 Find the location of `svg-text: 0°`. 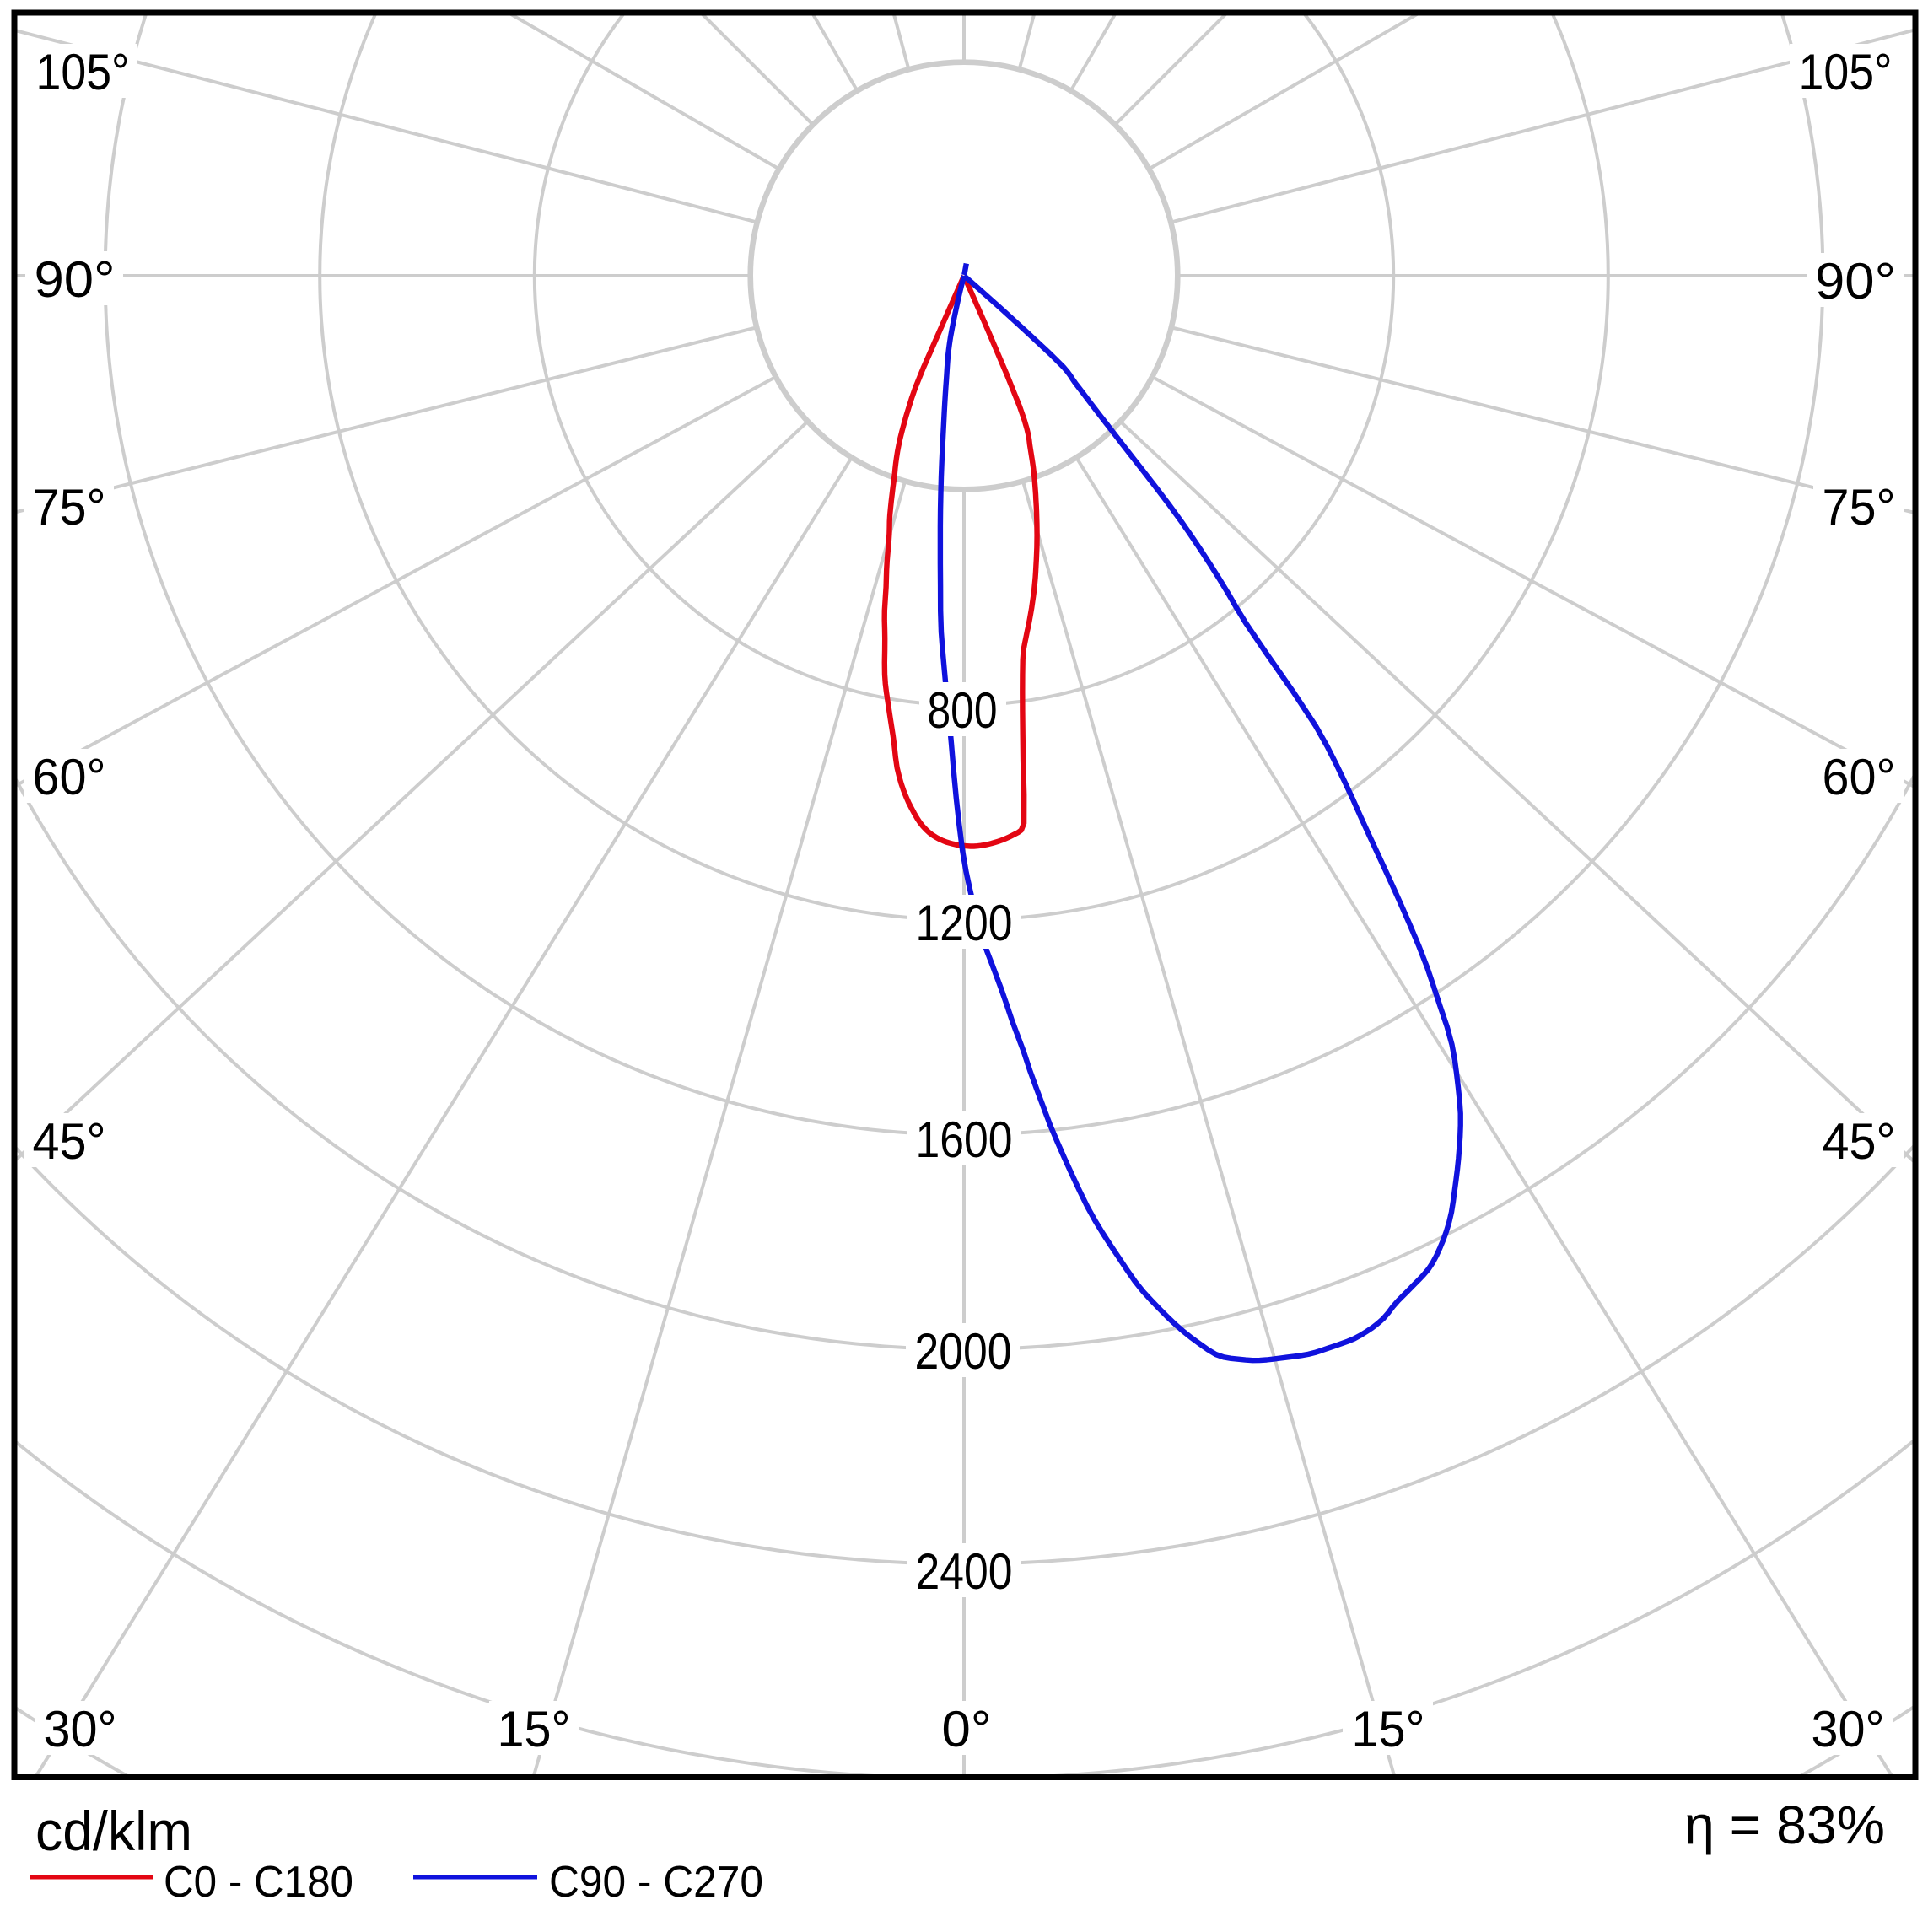

svg-text: 0° is located at coordinates (967, 1729).